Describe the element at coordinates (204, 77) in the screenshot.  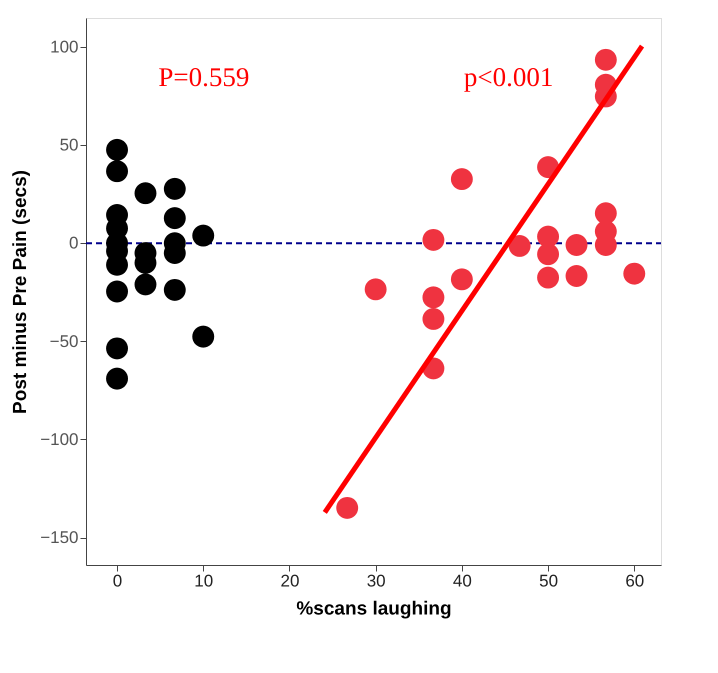
I see `annotation: P=0.559` at that location.